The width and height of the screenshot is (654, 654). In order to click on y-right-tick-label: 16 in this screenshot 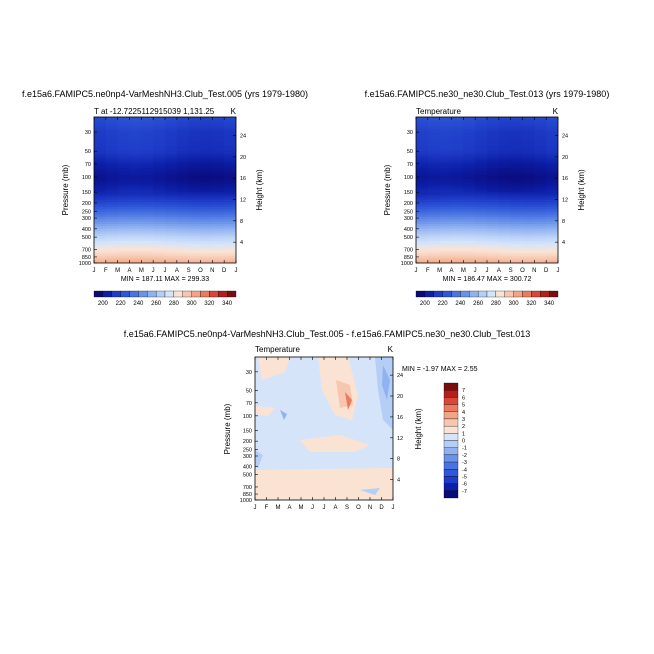, I will do `click(243, 179)`.